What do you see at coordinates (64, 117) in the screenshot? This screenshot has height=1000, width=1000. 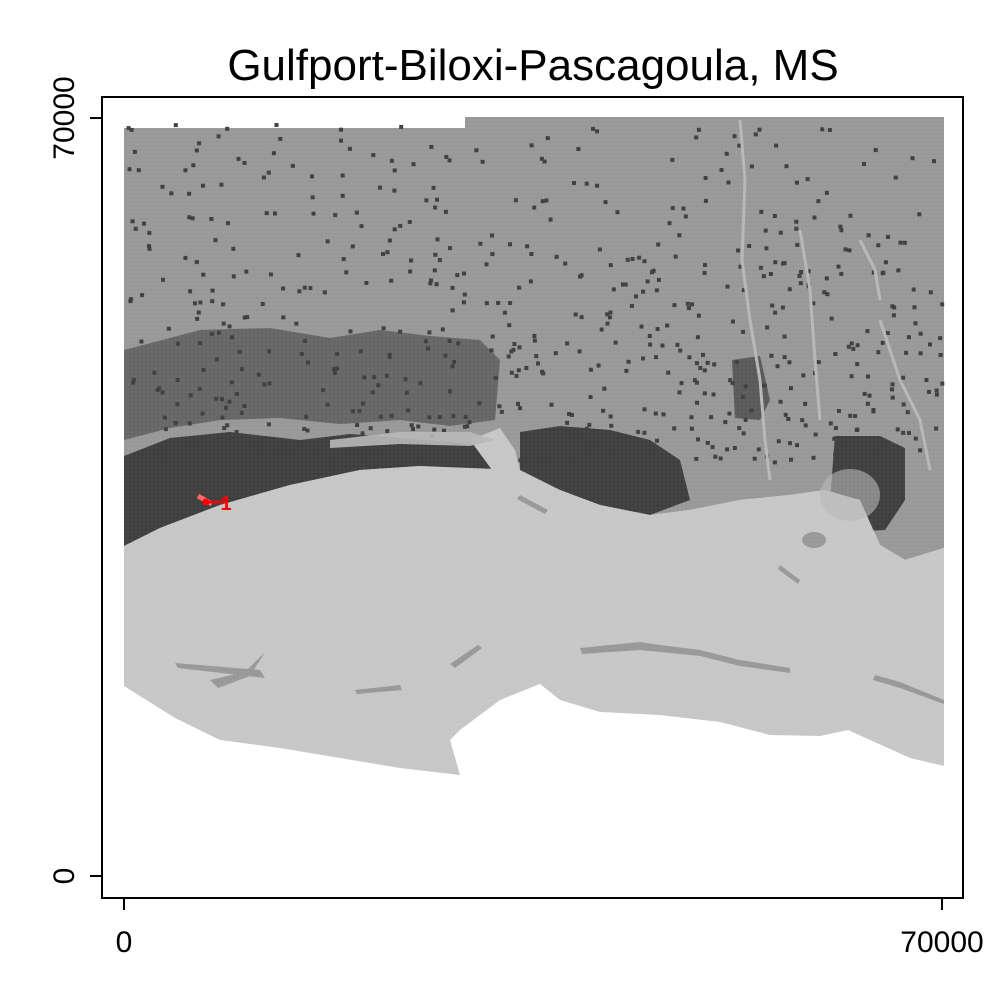 I see `y-tick-label-1: 70000` at bounding box center [64, 117].